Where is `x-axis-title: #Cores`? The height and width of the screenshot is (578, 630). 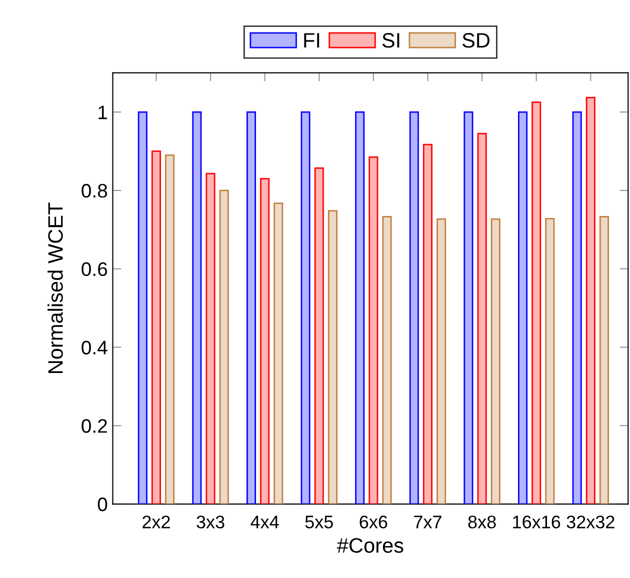 x-axis-title: #Cores is located at coordinates (370, 545).